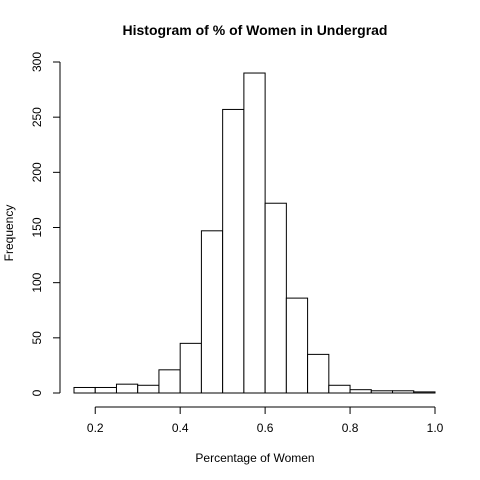 This screenshot has width=480, height=480. I want to click on y-tick-label: 250, so click(37, 117).